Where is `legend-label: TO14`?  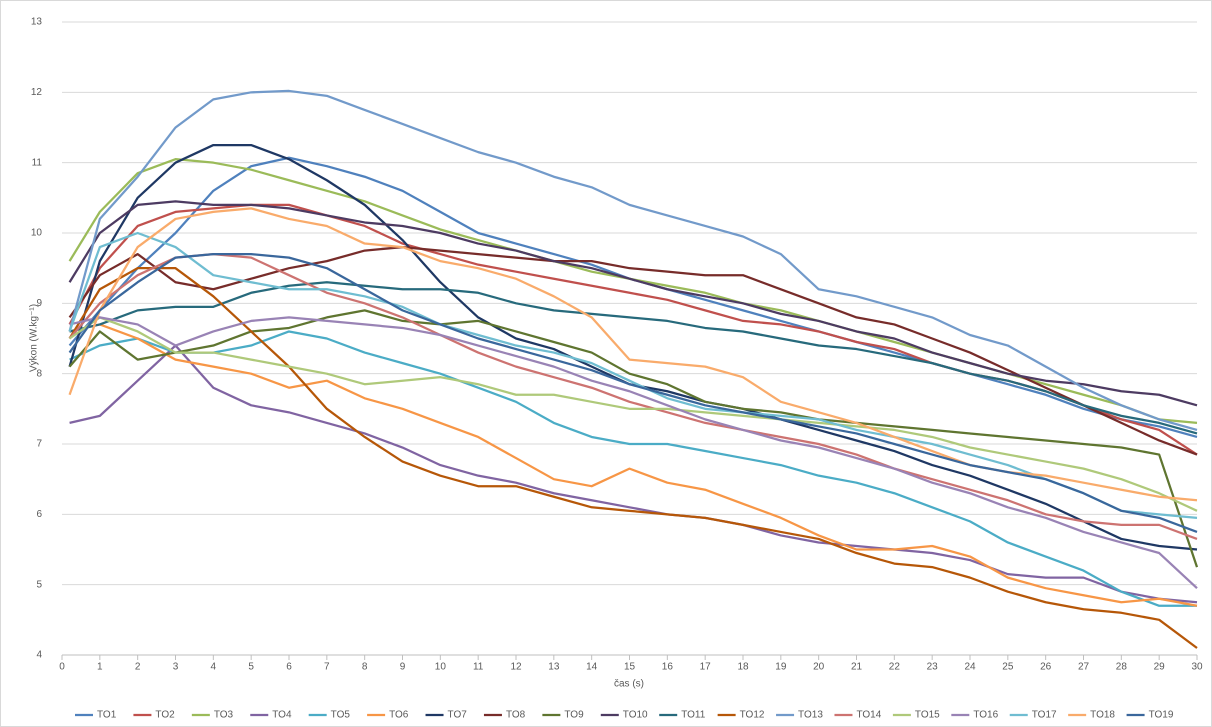 legend-label: TO14 is located at coordinates (868, 715).